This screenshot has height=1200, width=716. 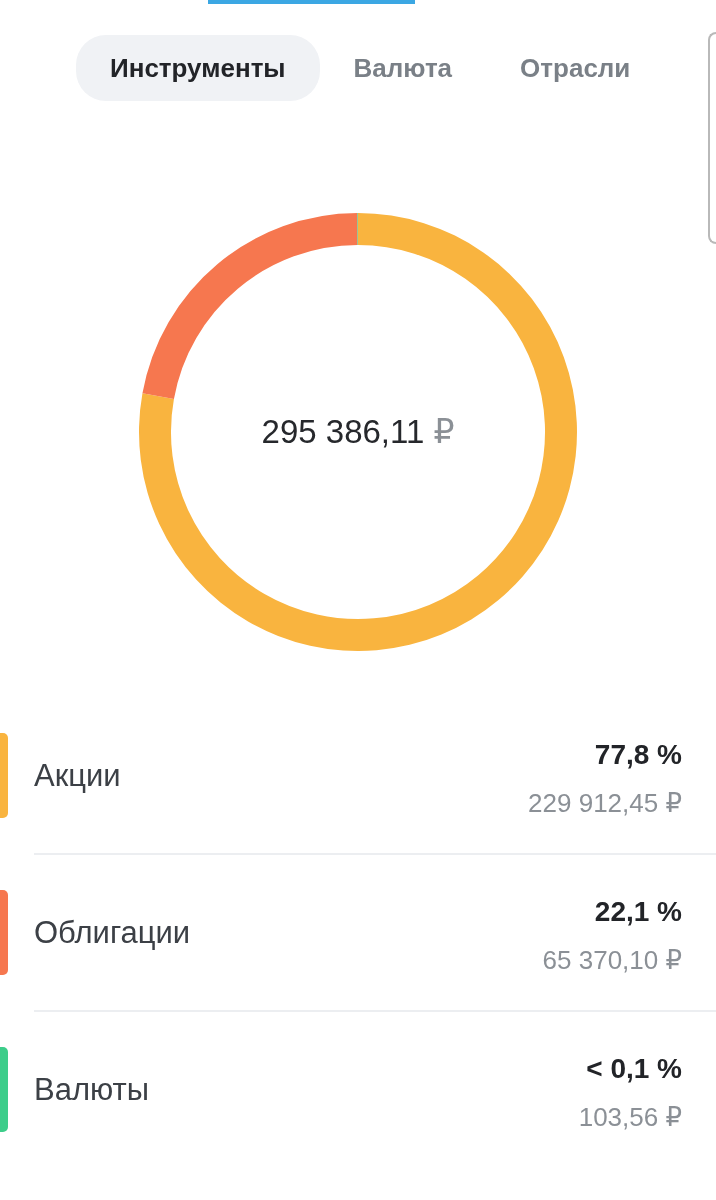 I want to click on text: 22,1 %, so click(x=638, y=911).